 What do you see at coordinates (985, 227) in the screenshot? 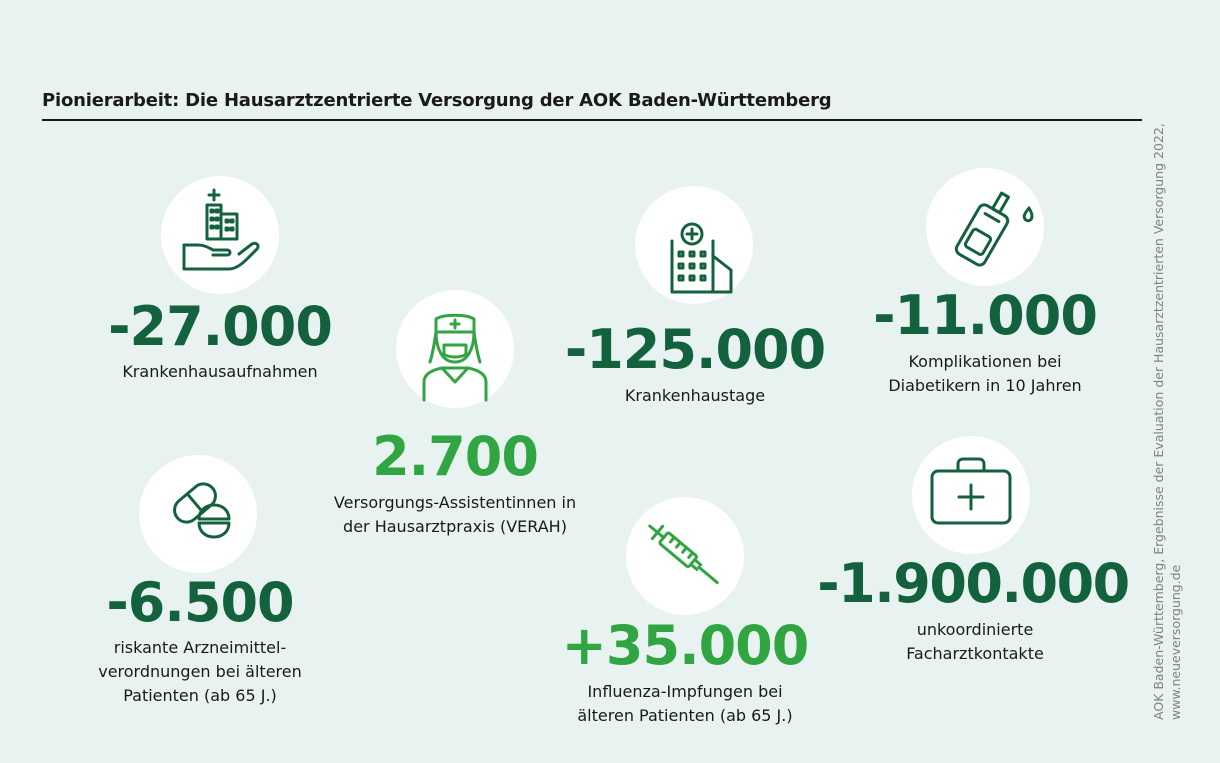
I see `glucose-meter-icon` at bounding box center [985, 227].